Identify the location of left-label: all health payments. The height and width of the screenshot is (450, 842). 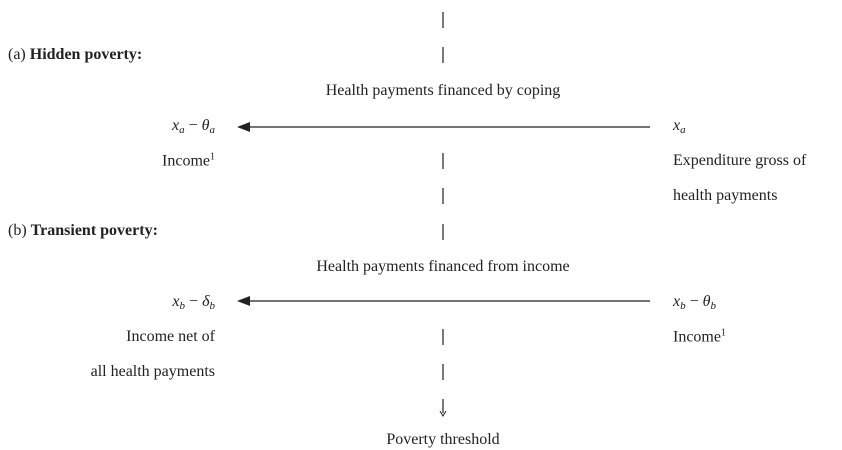
(153, 372).